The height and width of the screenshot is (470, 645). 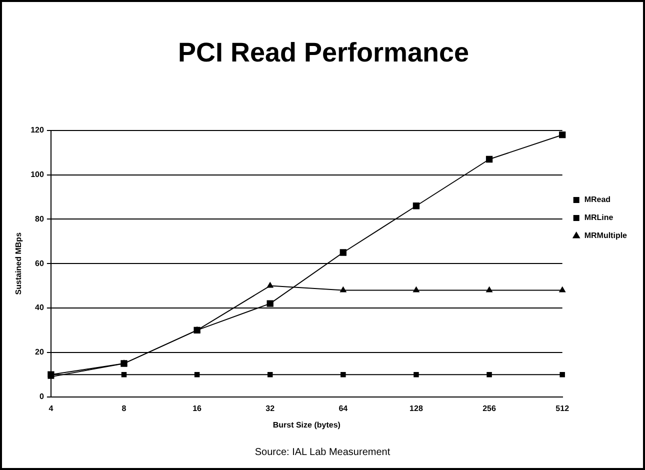 What do you see at coordinates (599, 217) in the screenshot?
I see `legend-label: MRLine` at bounding box center [599, 217].